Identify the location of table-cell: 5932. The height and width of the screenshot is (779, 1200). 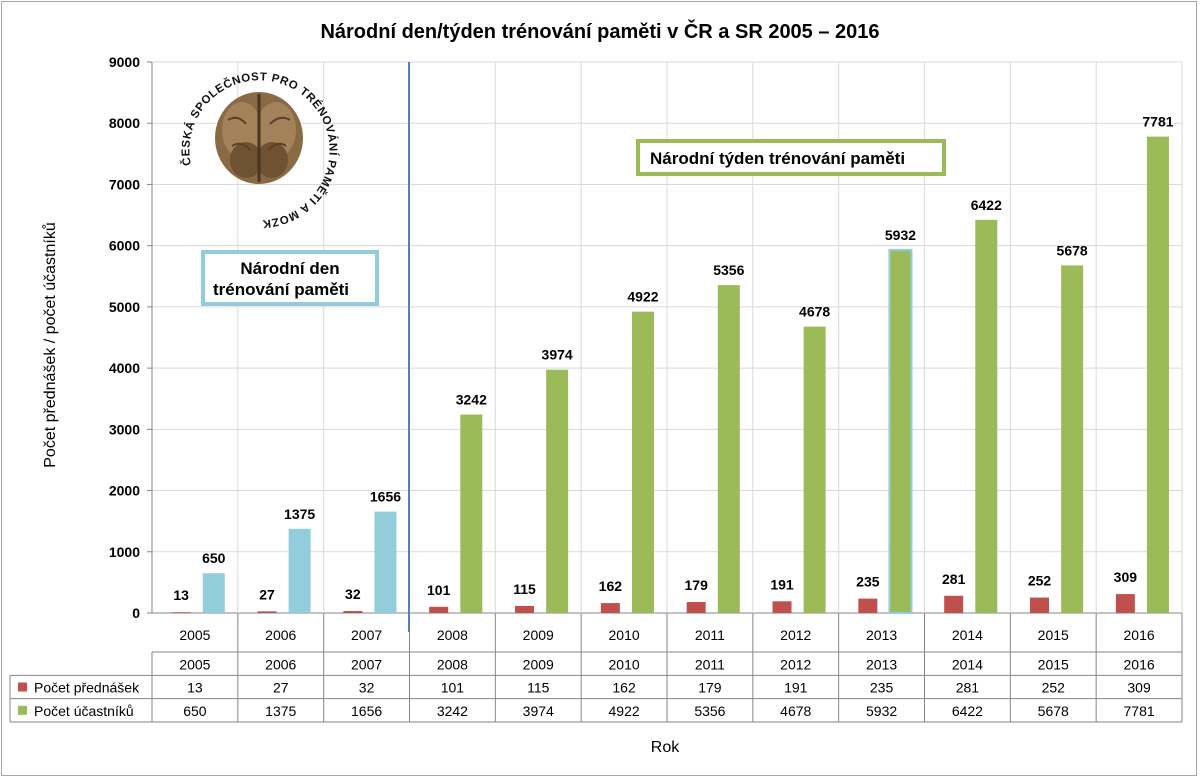
(881, 711).